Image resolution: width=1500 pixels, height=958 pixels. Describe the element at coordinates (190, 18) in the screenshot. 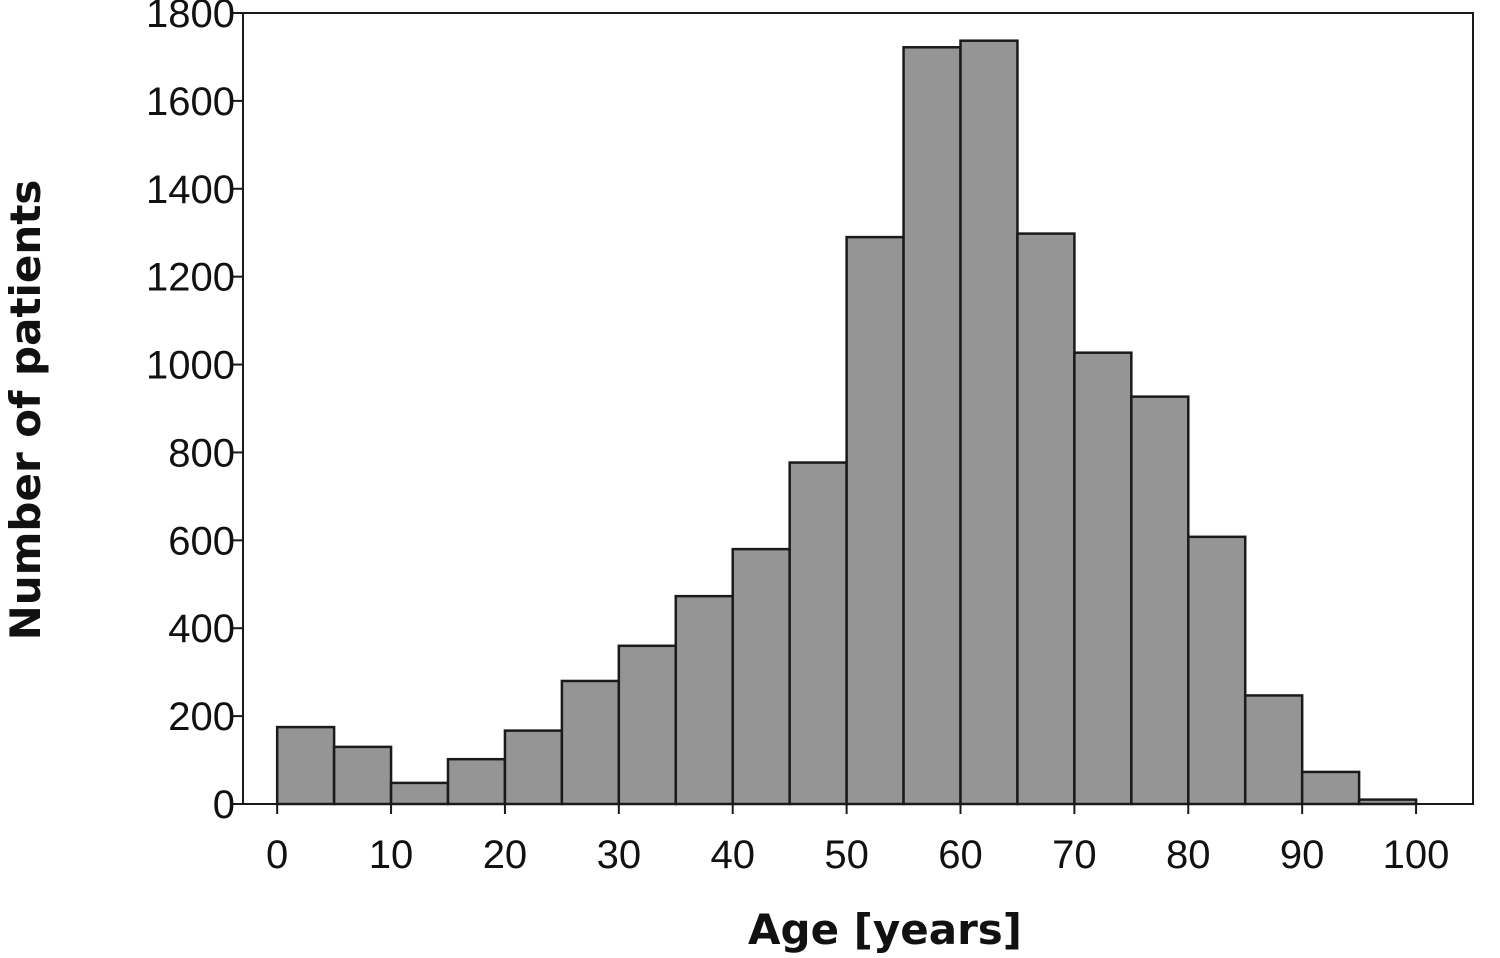

I see `y-tick-label-1800: 1800` at that location.